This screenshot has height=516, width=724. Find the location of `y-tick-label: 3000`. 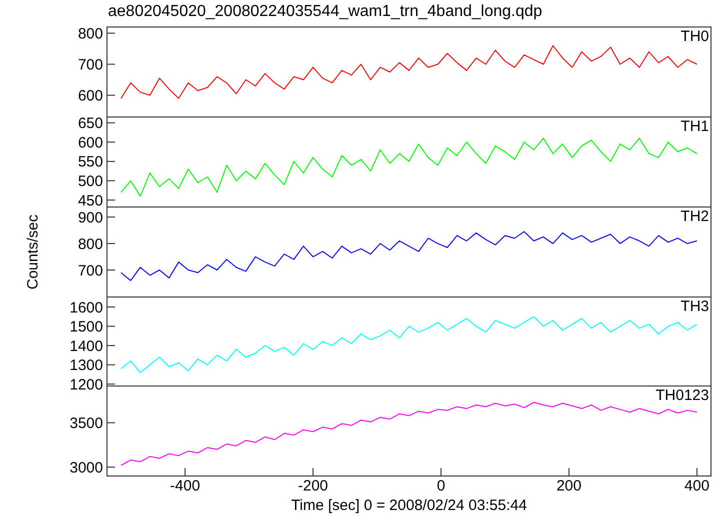

y-tick-label: 3000 is located at coordinates (86, 467).